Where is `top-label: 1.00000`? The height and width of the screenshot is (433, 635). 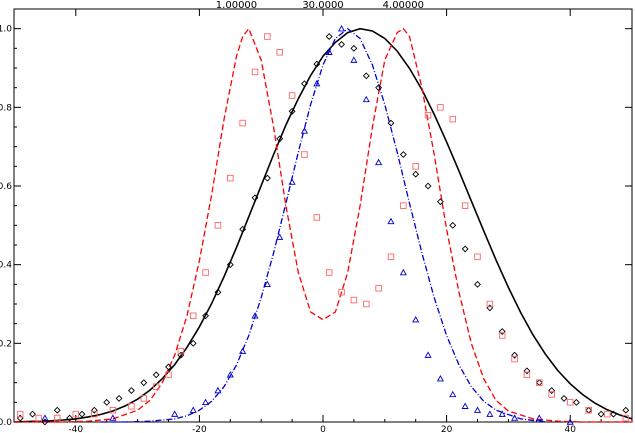 top-label: 1.00000 is located at coordinates (236, 5).